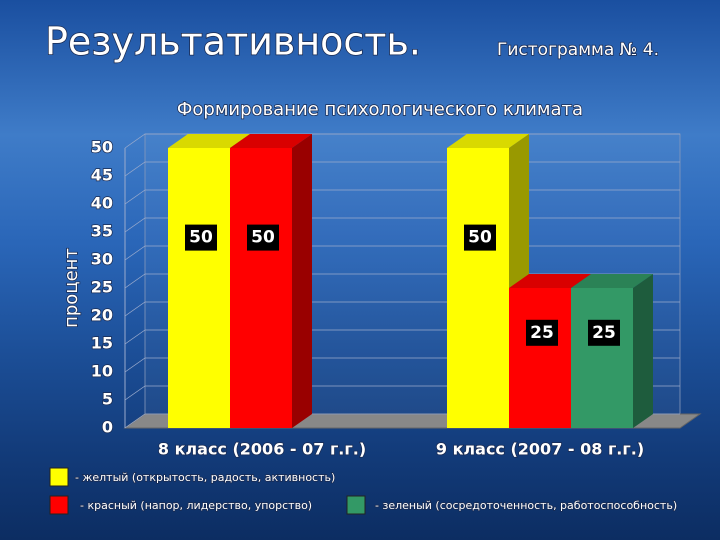 The image size is (720, 540). Describe the element at coordinates (196, 505) in the screenshot. I see `legend-label: - красный (напор, лидерство, упорство)` at that location.